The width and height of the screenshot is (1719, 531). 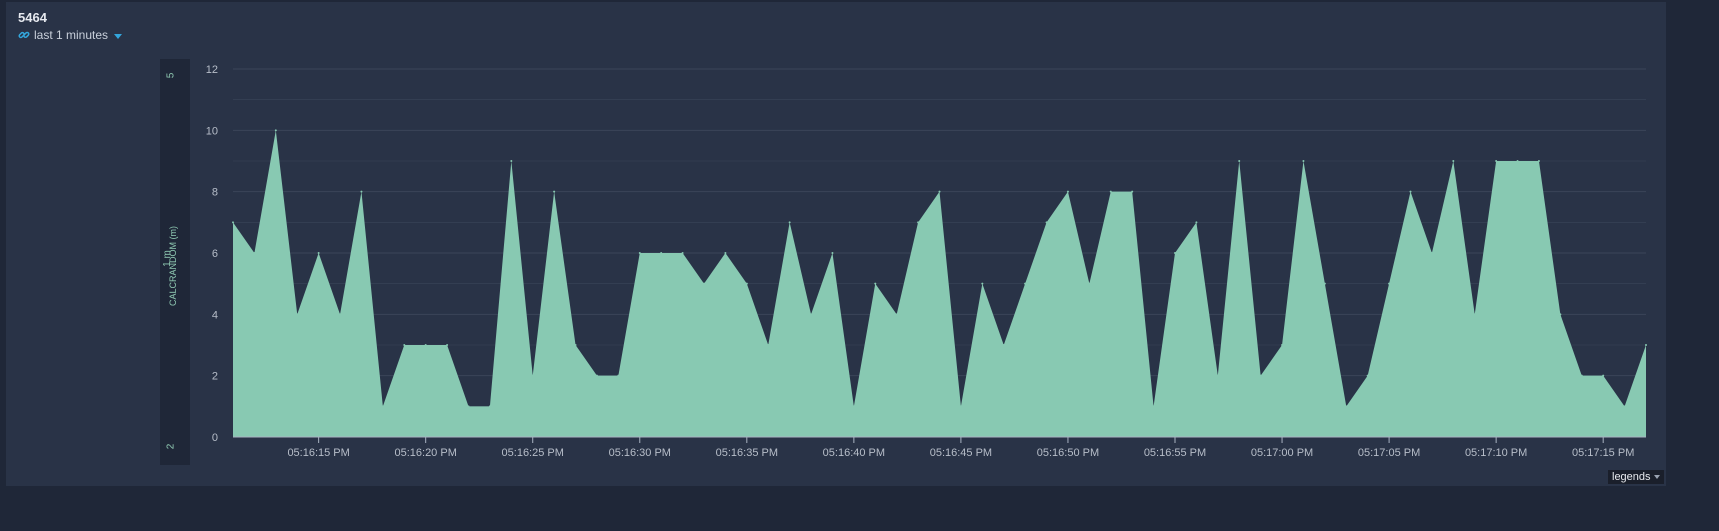 I want to click on y-tick-label: 4, so click(x=215, y=315).